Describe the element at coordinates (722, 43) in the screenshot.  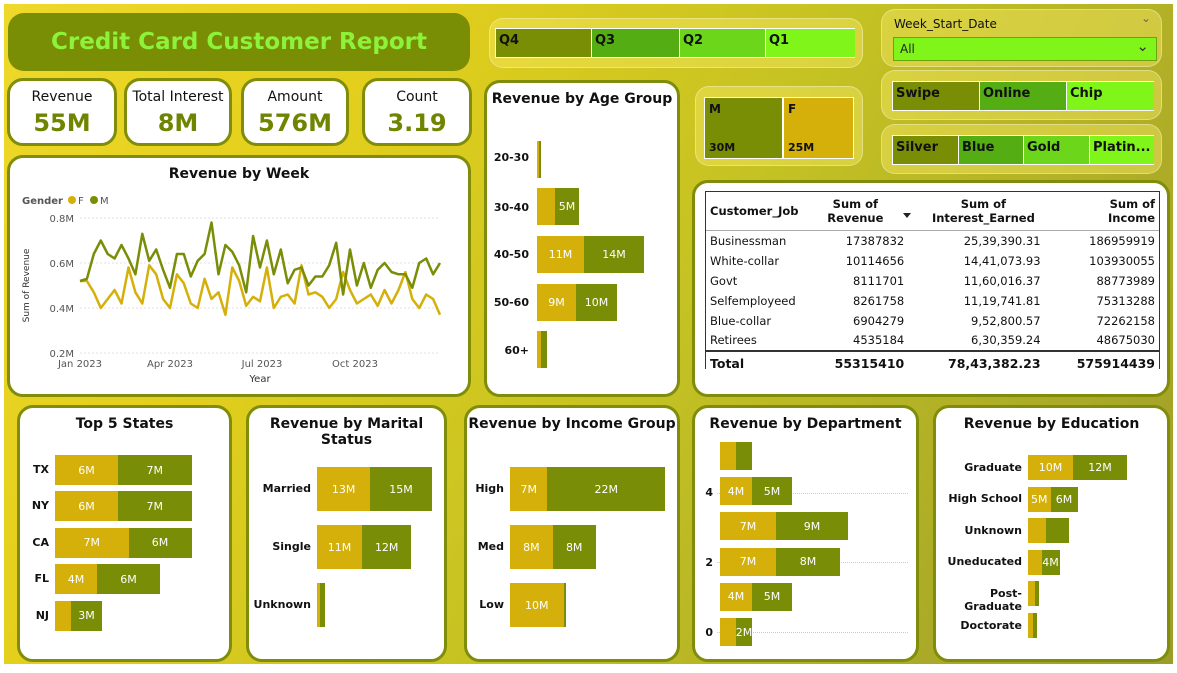
I see `quarter-q2-button: Q2` at that location.